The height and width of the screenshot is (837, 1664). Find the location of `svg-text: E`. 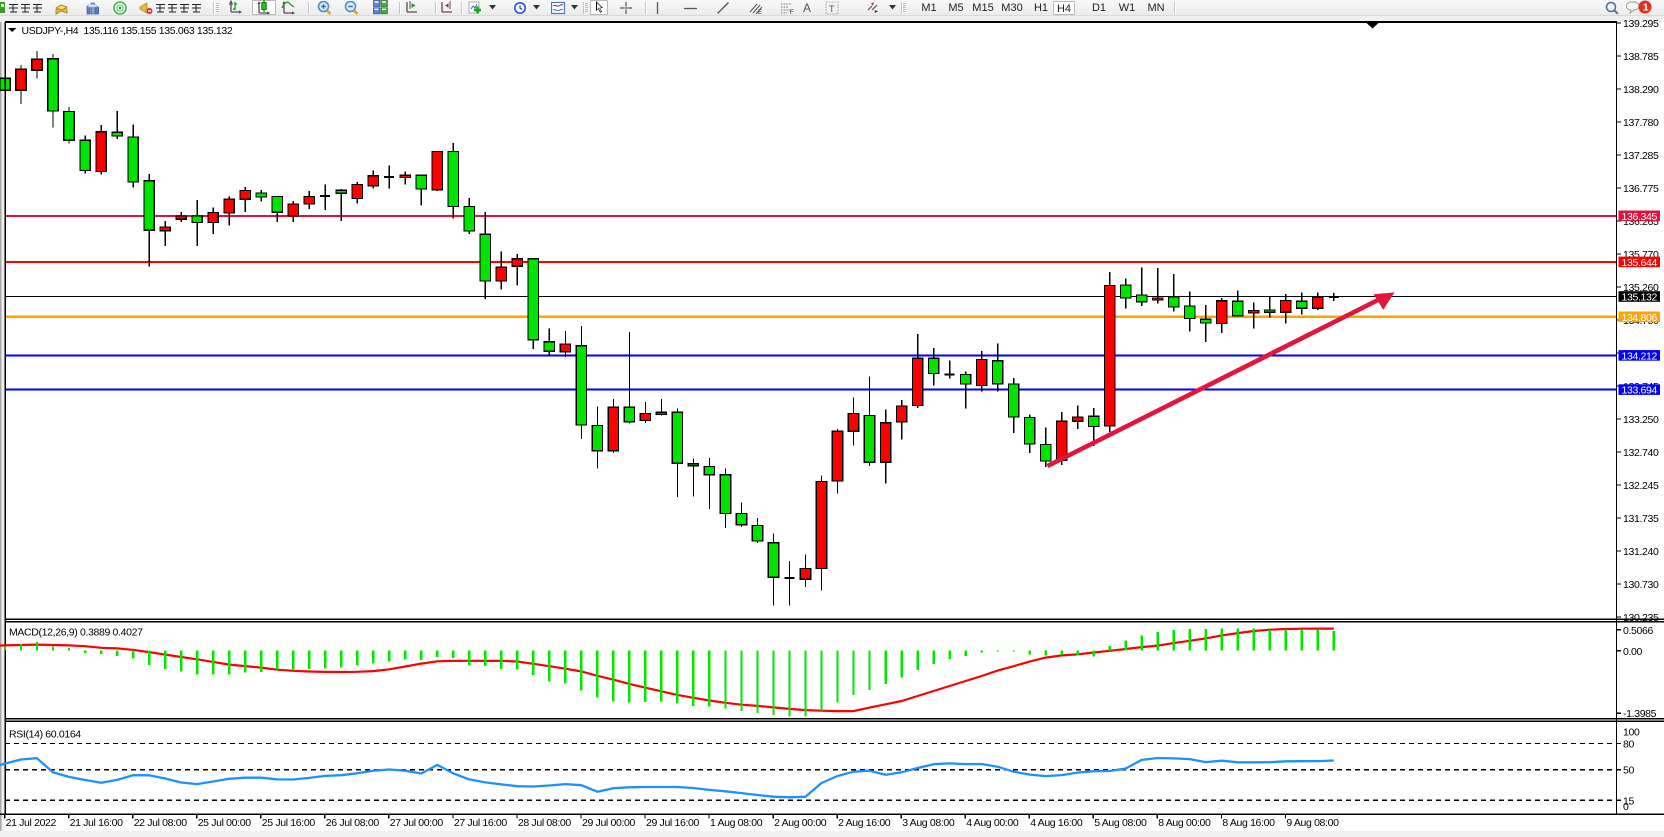

svg-text: E is located at coordinates (760, 12).